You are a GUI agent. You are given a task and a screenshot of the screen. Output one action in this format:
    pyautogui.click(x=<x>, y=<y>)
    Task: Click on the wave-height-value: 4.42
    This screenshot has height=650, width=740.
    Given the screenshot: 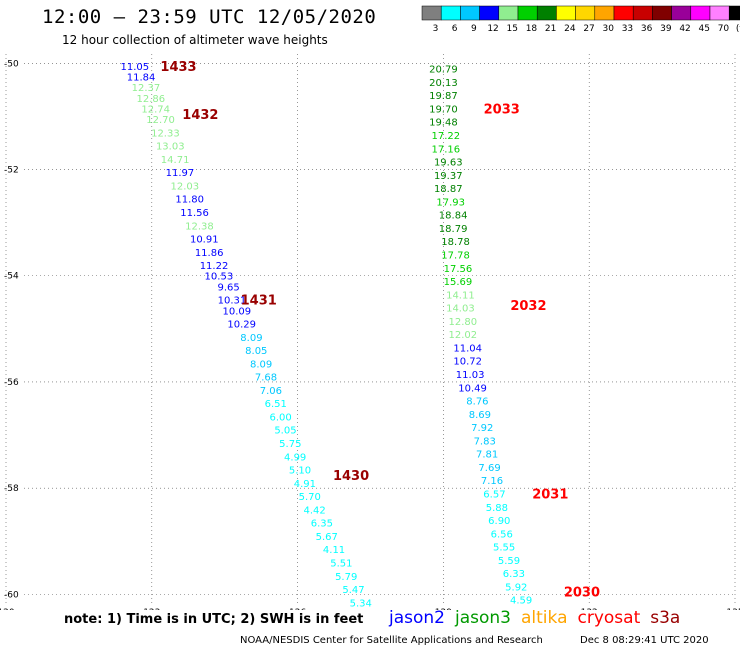 What is the action you would take?
    pyautogui.click(x=314, y=510)
    